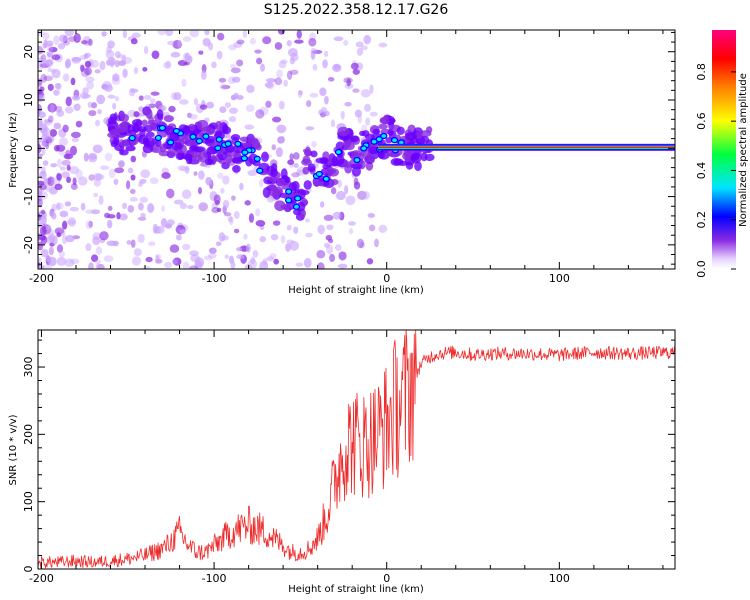 This screenshot has height=600, width=750. What do you see at coordinates (214, 278) in the screenshot?
I see `x-tick-label: -100` at bounding box center [214, 278].